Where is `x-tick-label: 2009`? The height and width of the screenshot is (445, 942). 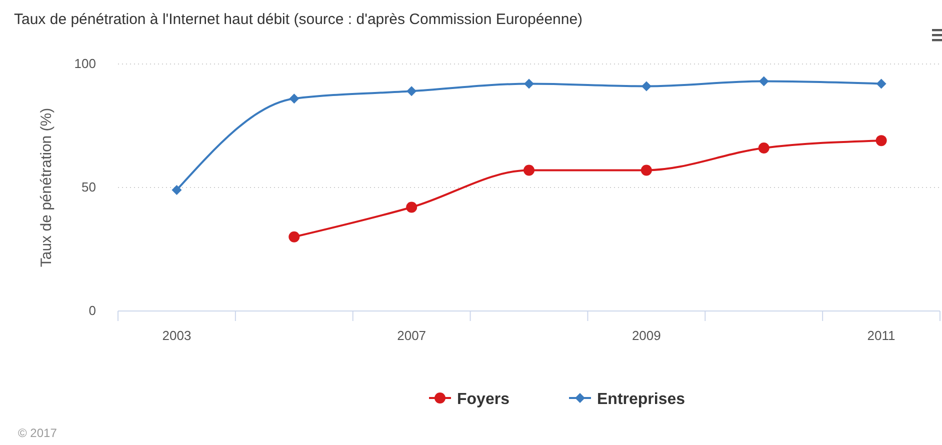
x-tick-label: 2009 is located at coordinates (646, 335).